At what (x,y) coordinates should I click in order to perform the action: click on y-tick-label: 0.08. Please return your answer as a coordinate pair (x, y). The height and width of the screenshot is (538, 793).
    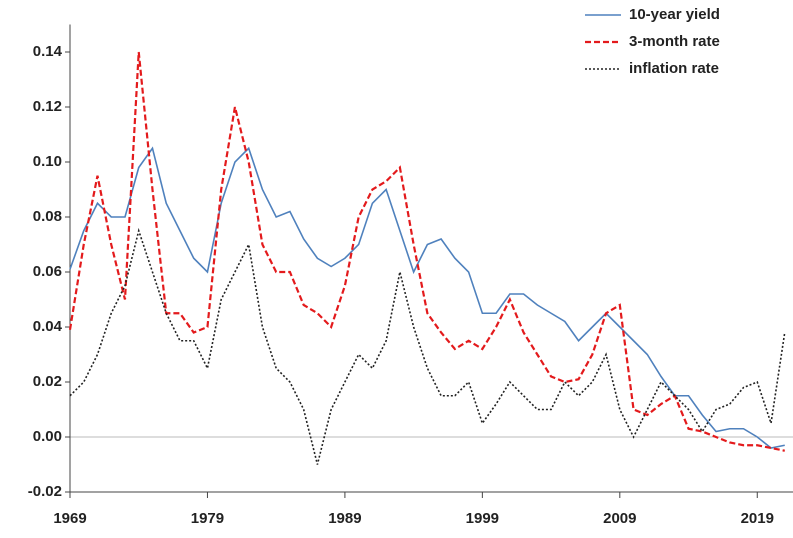
    Looking at the image, I should click on (47, 216).